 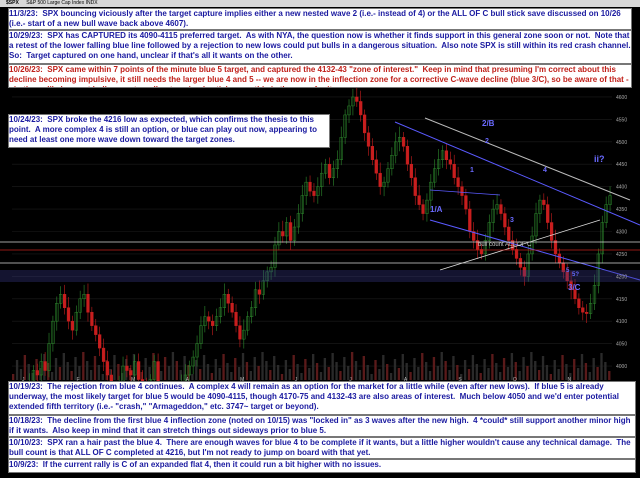 I want to click on wave-ii-label: ii?, so click(x=599, y=159).